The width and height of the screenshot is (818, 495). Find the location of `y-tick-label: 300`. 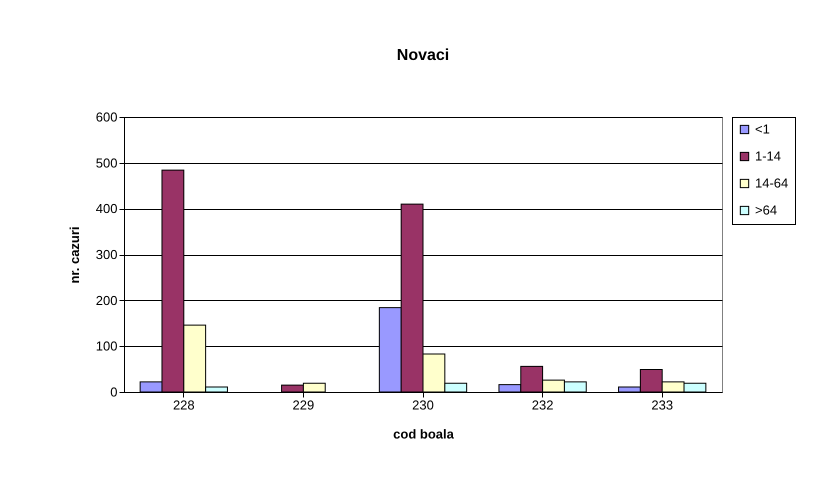

y-tick-label: 300 is located at coordinates (107, 254).